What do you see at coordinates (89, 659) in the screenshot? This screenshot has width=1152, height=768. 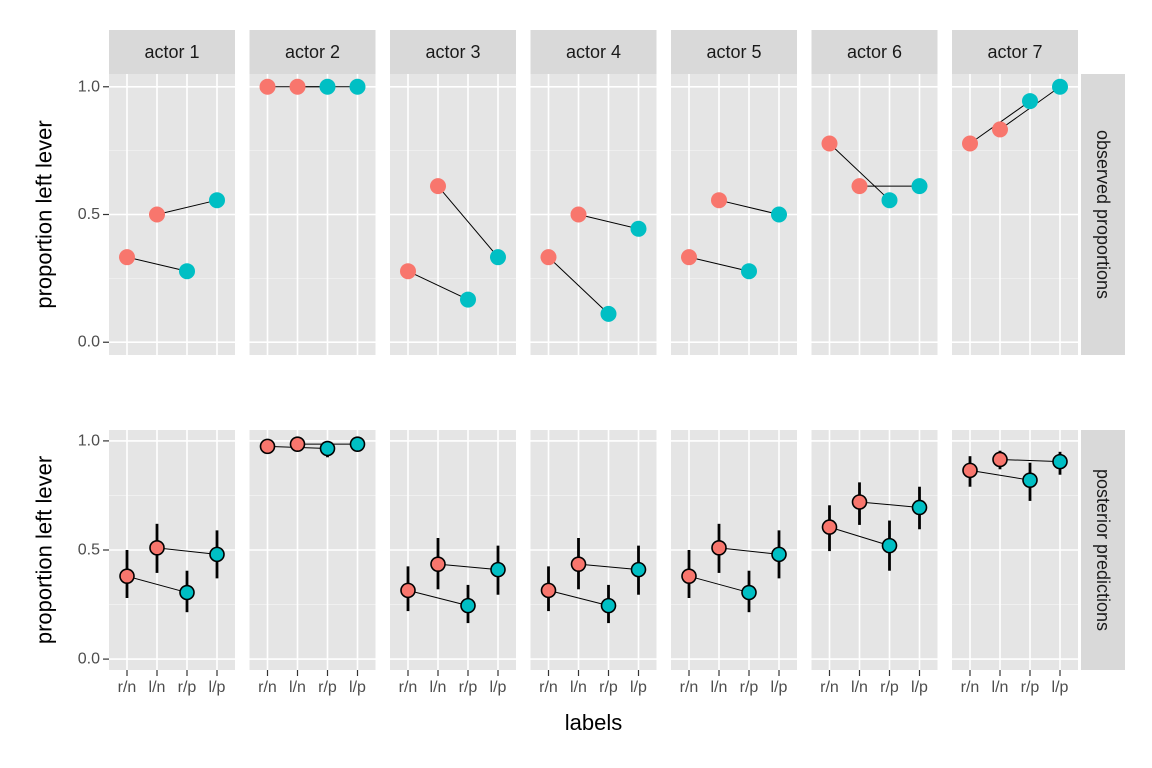 I see `y-tick-label: 0.0` at bounding box center [89, 659].